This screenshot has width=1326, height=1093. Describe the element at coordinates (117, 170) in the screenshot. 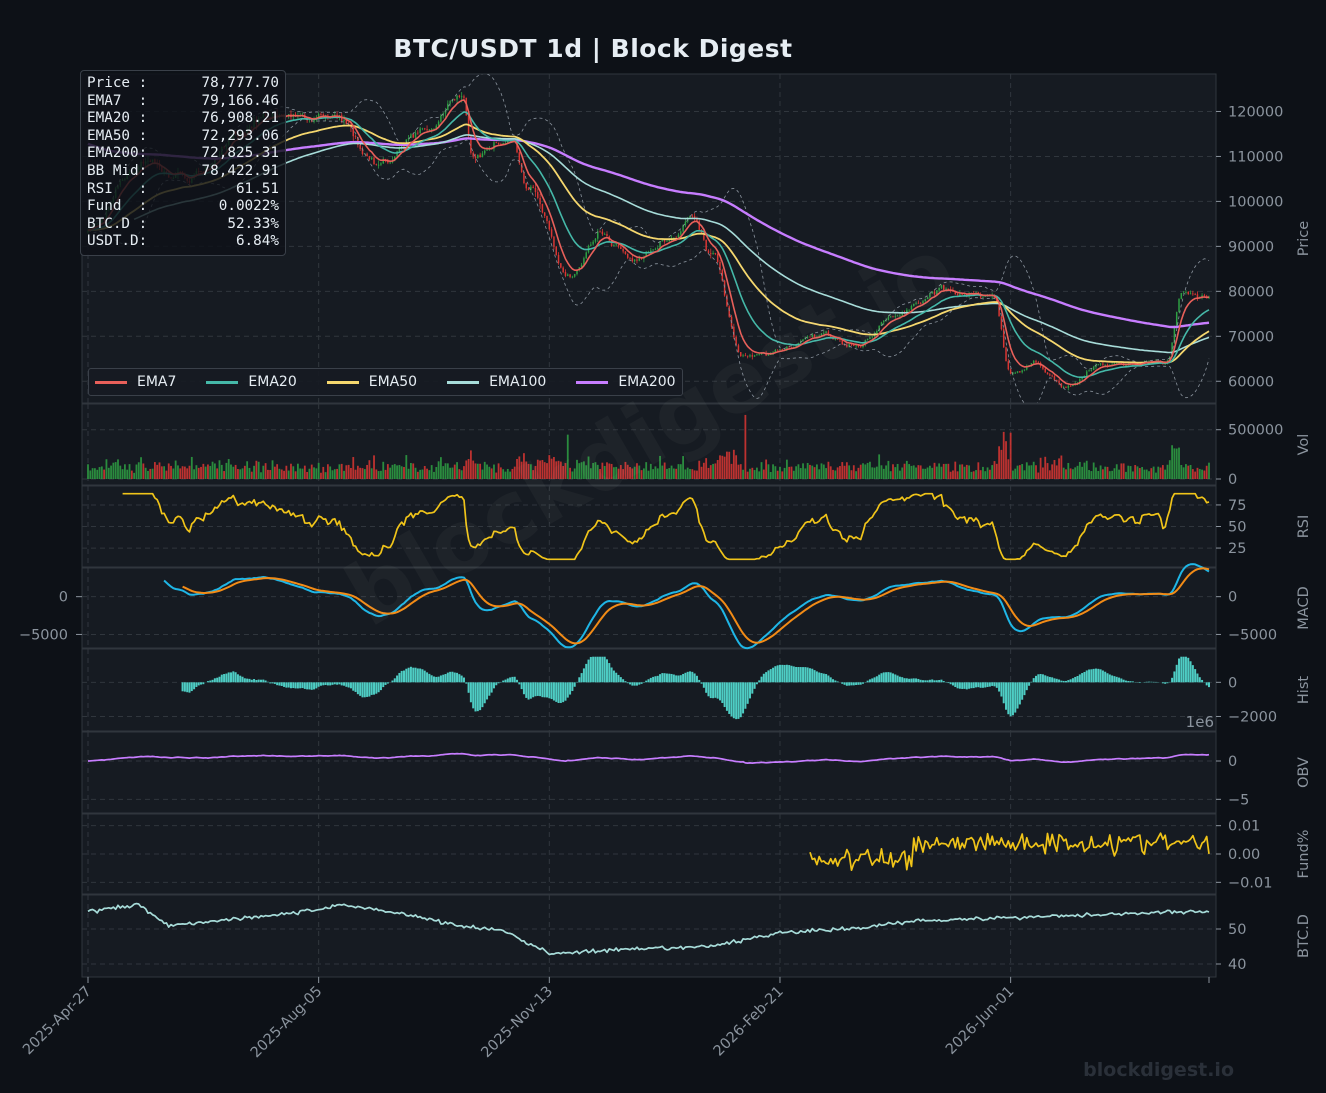

I see `info-label: BB Mid:` at that location.